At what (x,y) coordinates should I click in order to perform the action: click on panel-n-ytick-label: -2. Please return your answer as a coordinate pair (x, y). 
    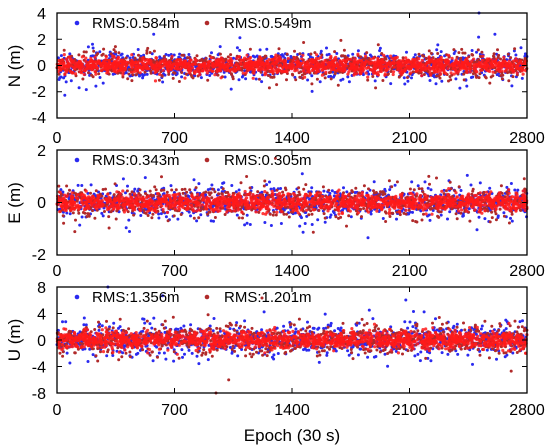
    Looking at the image, I should click on (39, 92).